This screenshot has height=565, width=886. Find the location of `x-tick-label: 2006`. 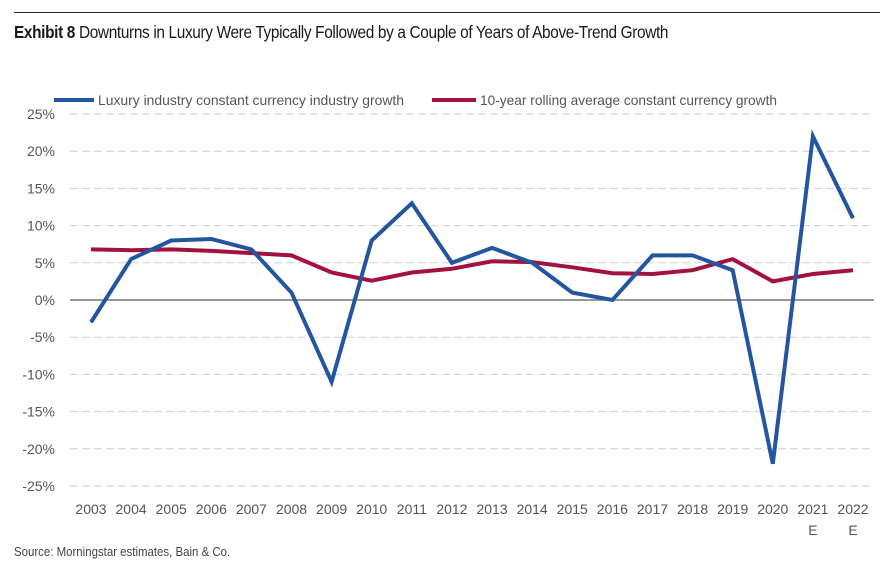

x-tick-label: 2006 is located at coordinates (211, 509).